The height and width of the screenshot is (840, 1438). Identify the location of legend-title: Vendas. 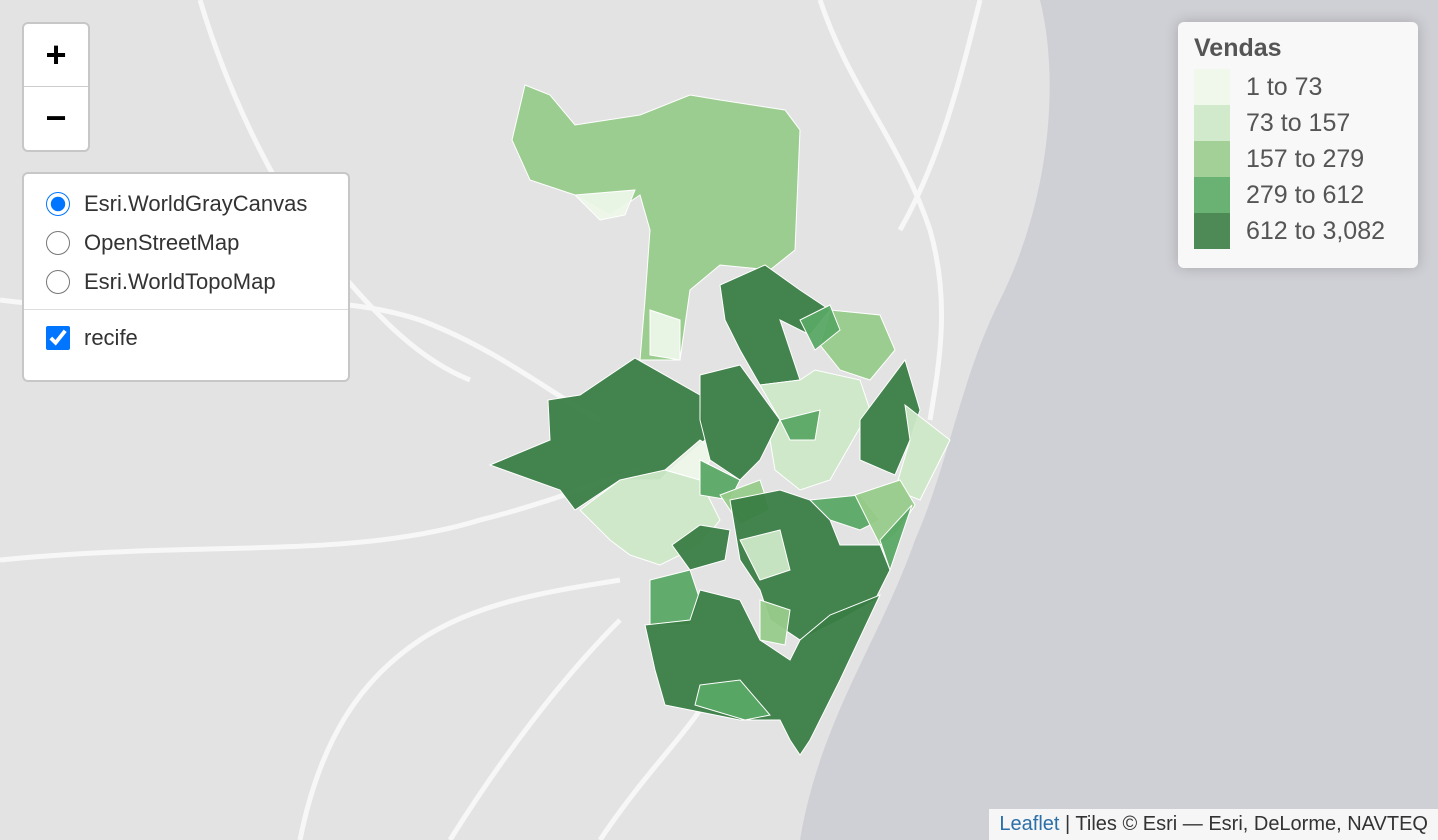
(1238, 48).